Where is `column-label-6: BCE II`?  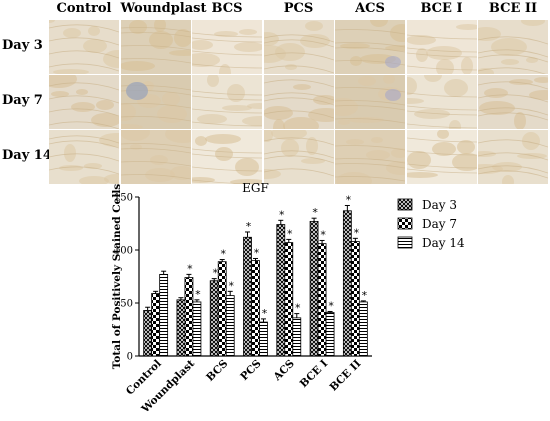 column-label-6: BCE II is located at coordinates (513, 8).